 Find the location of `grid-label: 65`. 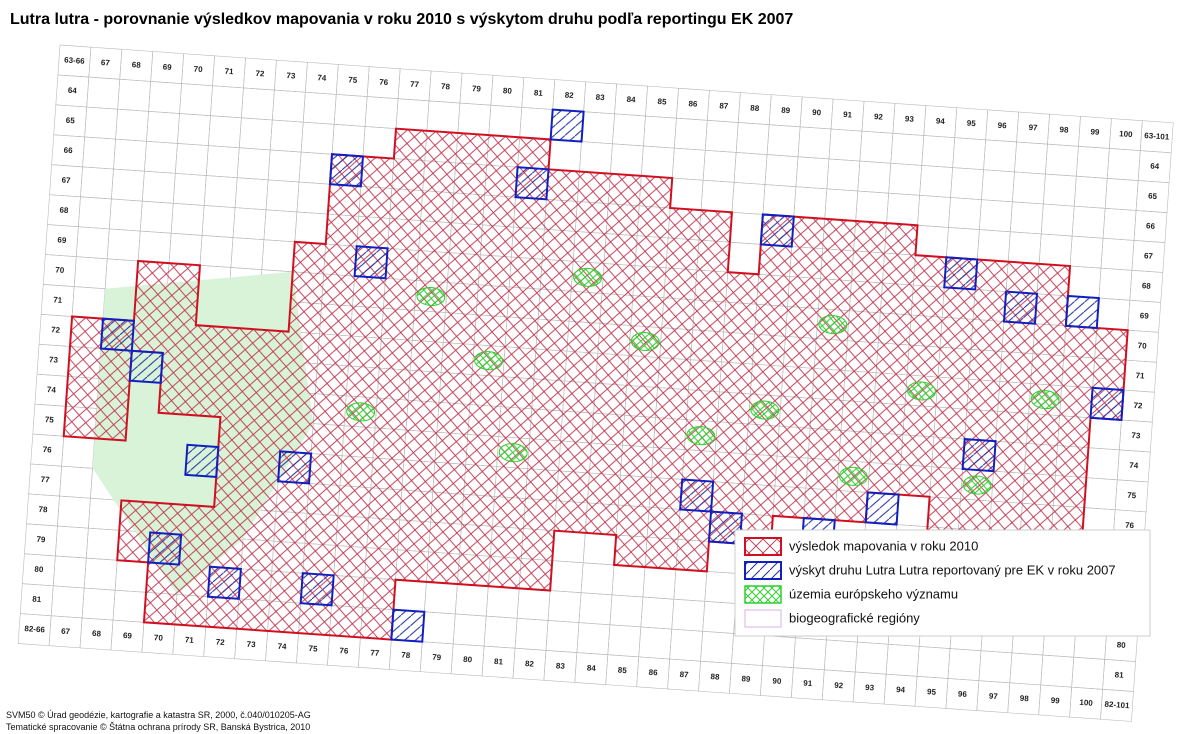

grid-label: 65 is located at coordinates (71, 121).